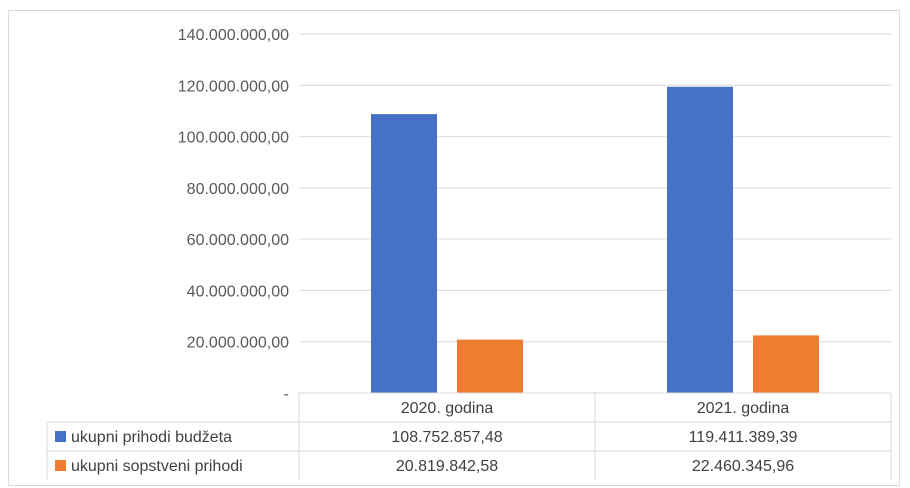 The width and height of the screenshot is (910, 488). What do you see at coordinates (286, 394) in the screenshot?
I see `y-tick-label: -` at bounding box center [286, 394].